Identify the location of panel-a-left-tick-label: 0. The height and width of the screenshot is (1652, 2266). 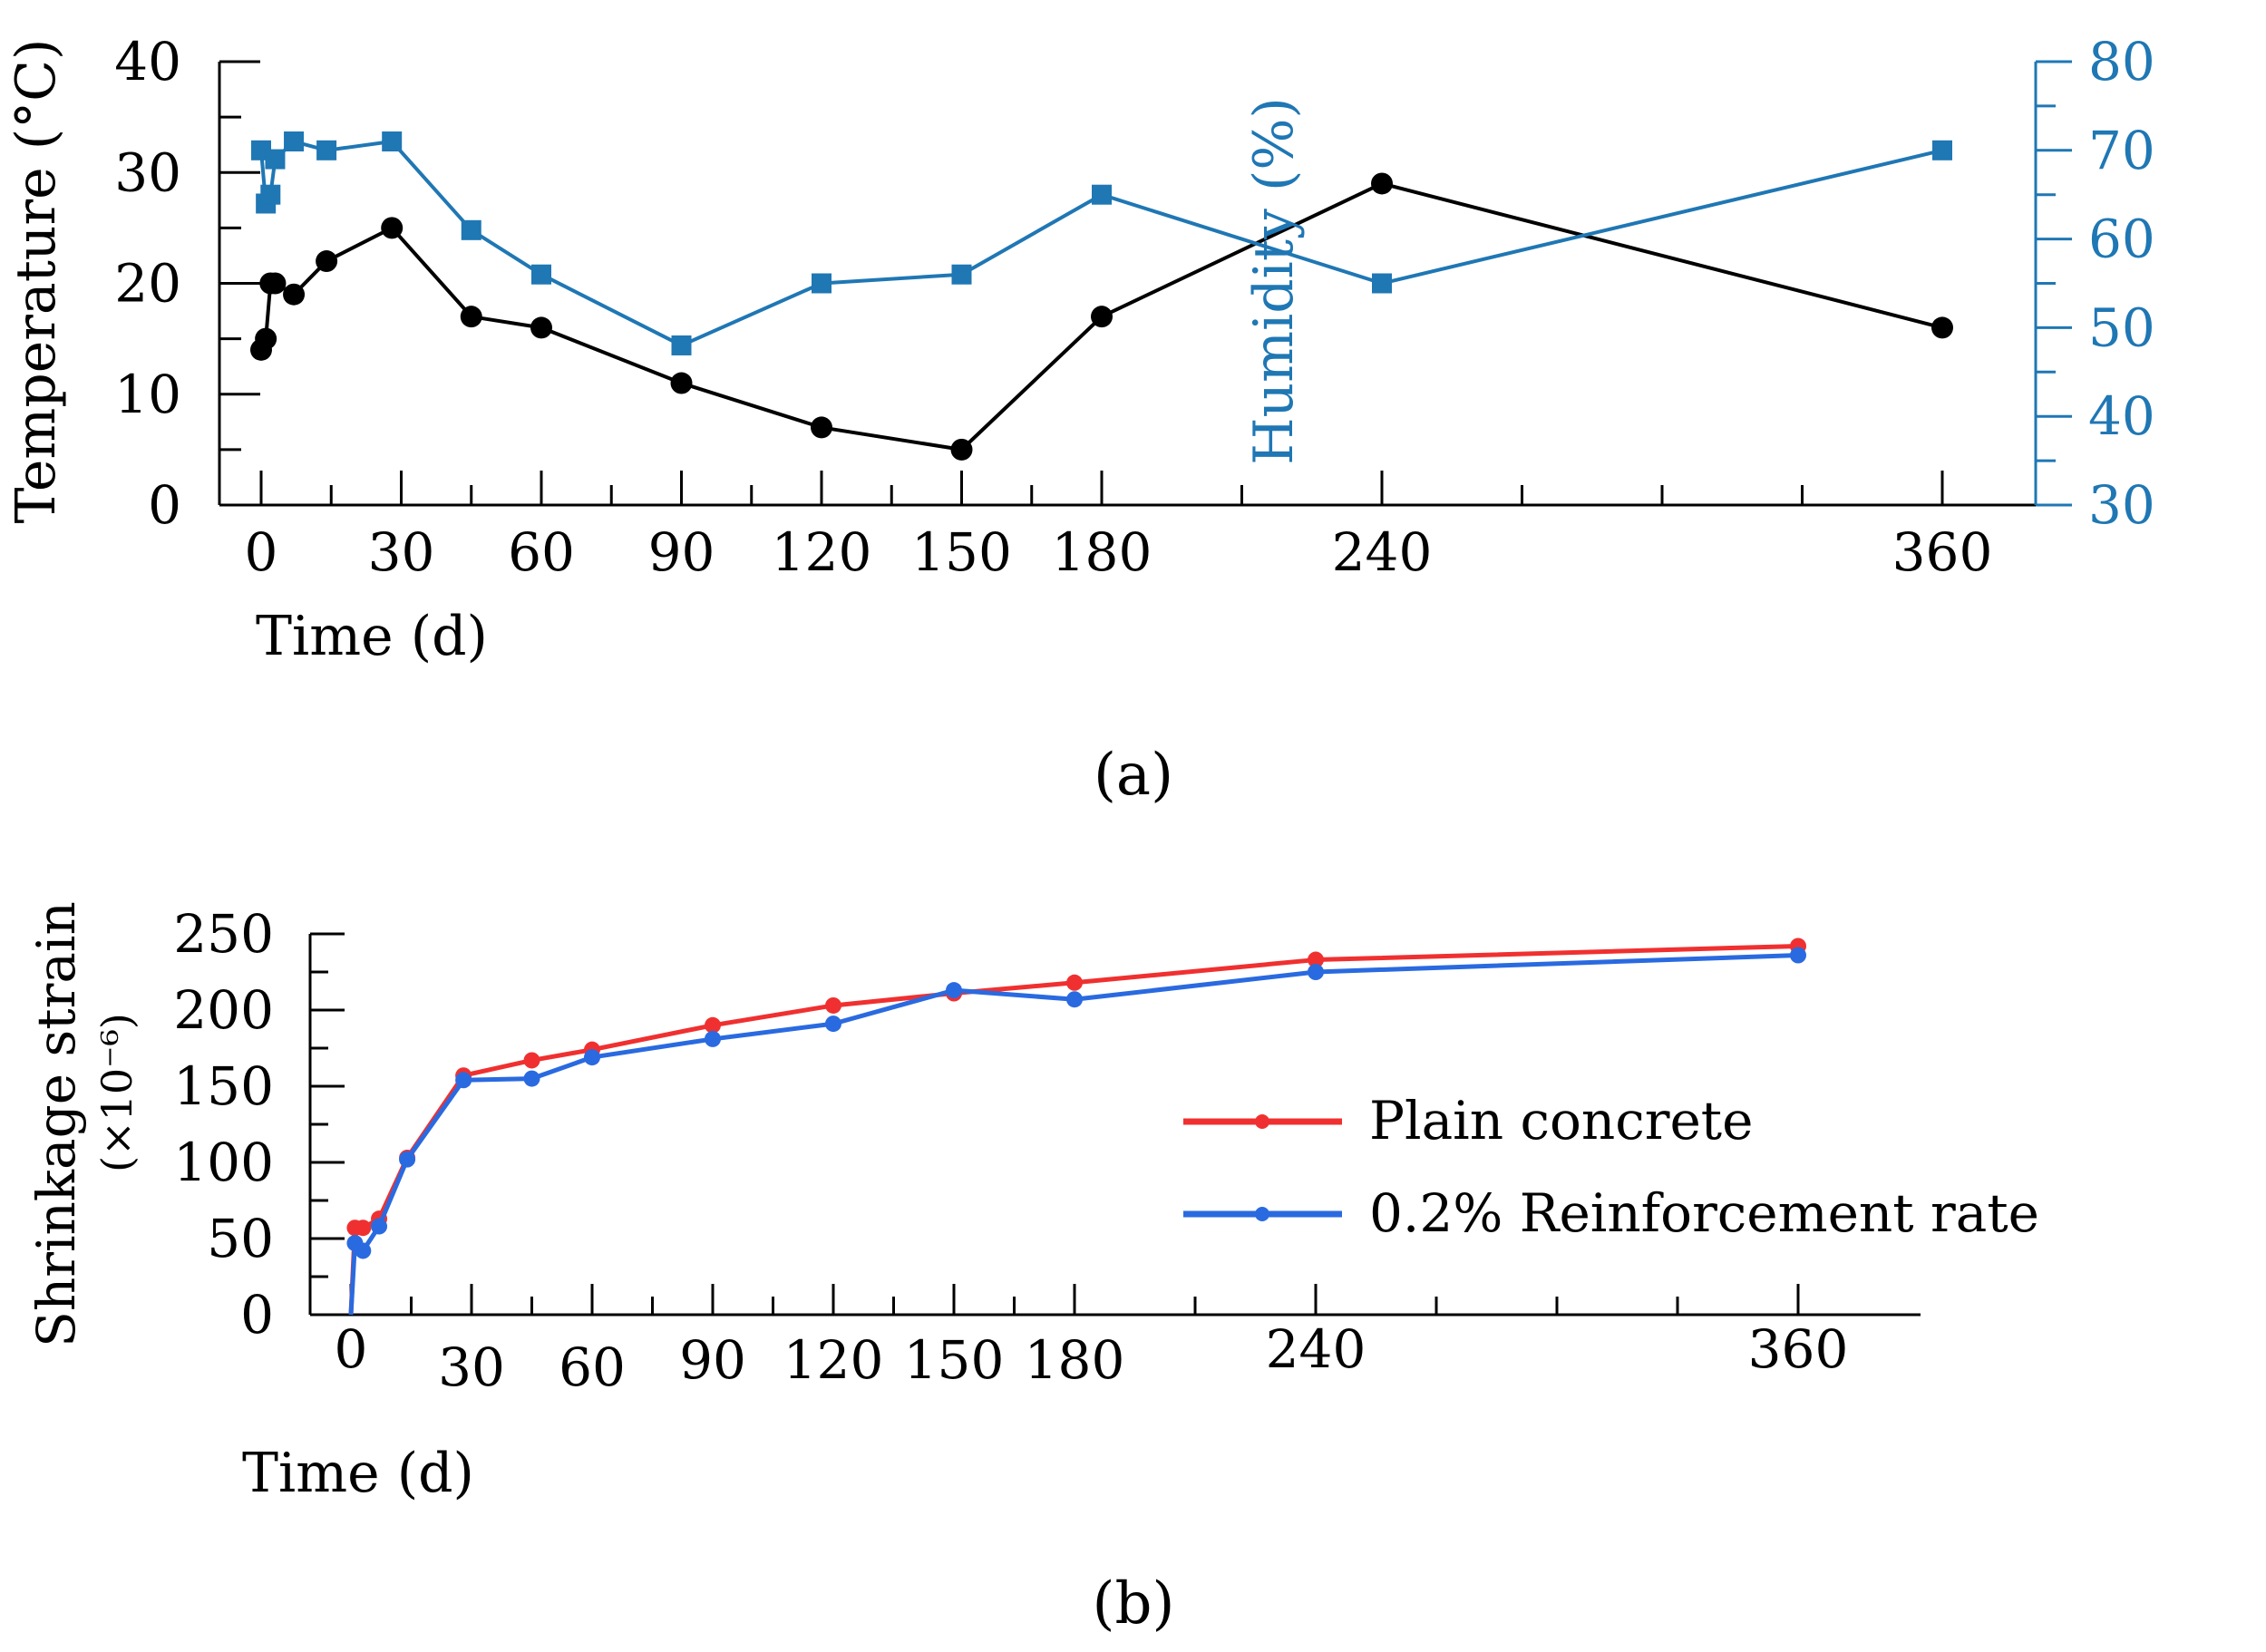
(165, 505).